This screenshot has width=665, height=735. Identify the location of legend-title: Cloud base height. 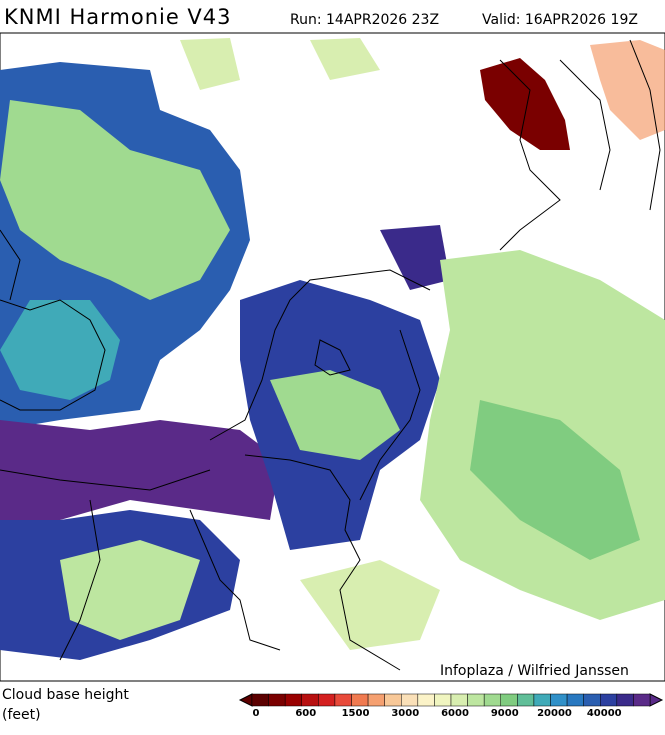
(65, 695).